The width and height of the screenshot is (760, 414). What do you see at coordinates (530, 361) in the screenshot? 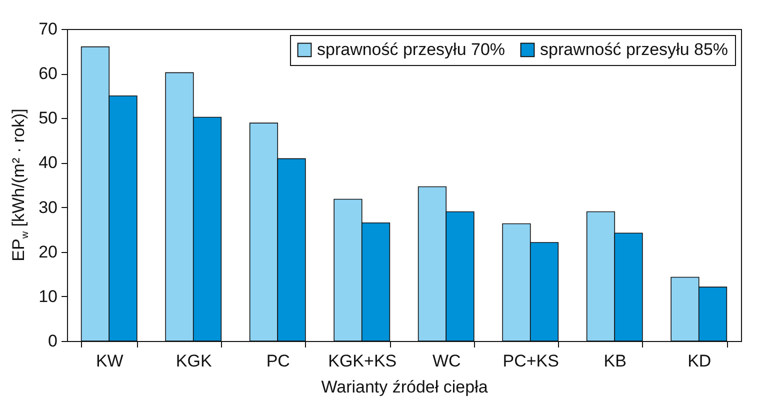
I see `x-tick-label: PC+KS` at bounding box center [530, 361].